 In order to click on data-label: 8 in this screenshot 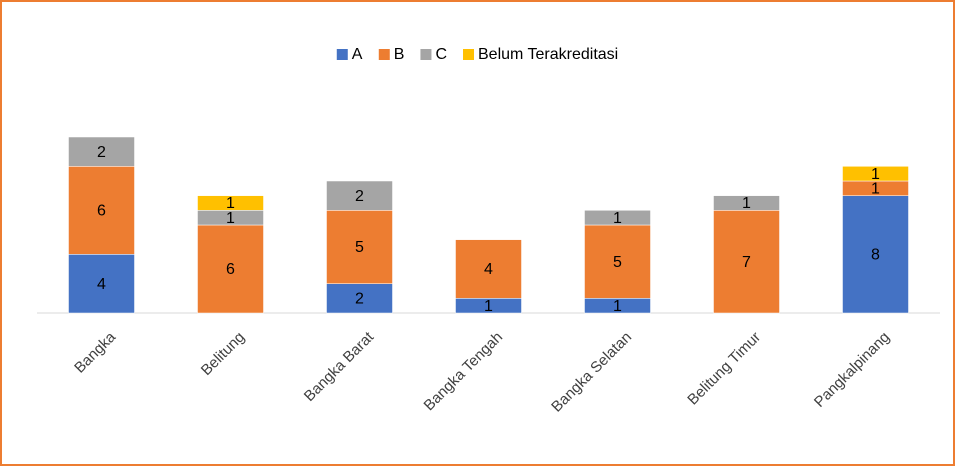, I will do `click(875, 255)`.